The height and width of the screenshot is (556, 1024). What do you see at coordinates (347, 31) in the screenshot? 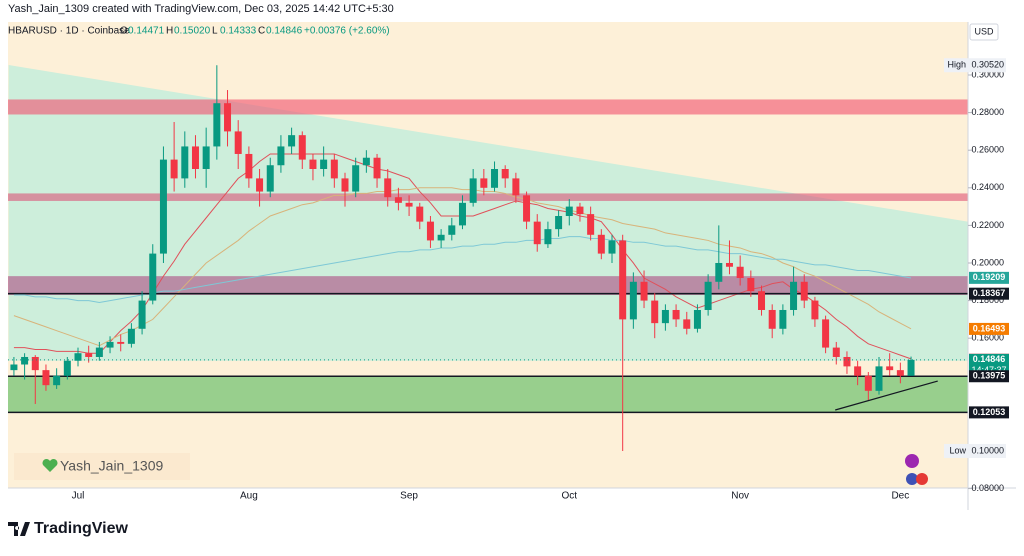
I see `legend-text: +0.00376 (+2.60%)` at bounding box center [347, 31].